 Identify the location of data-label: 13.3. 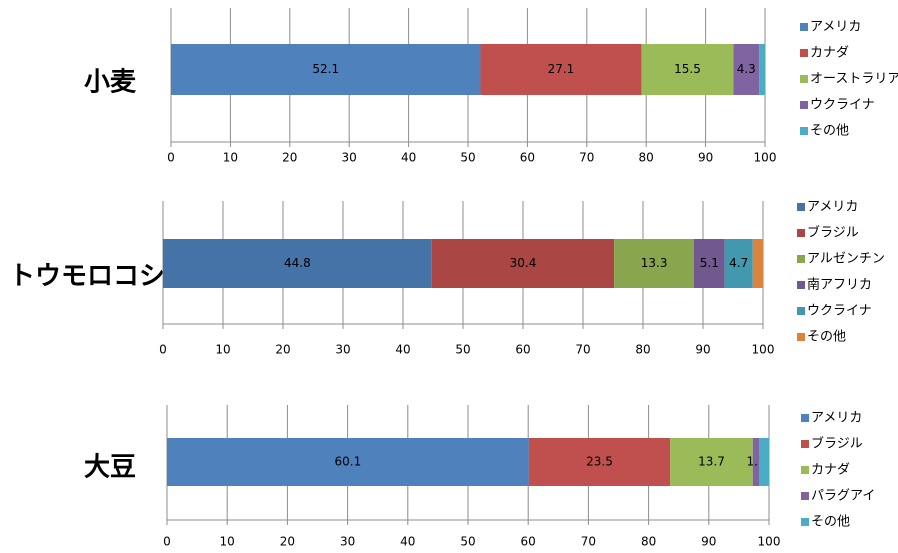
(654, 263).